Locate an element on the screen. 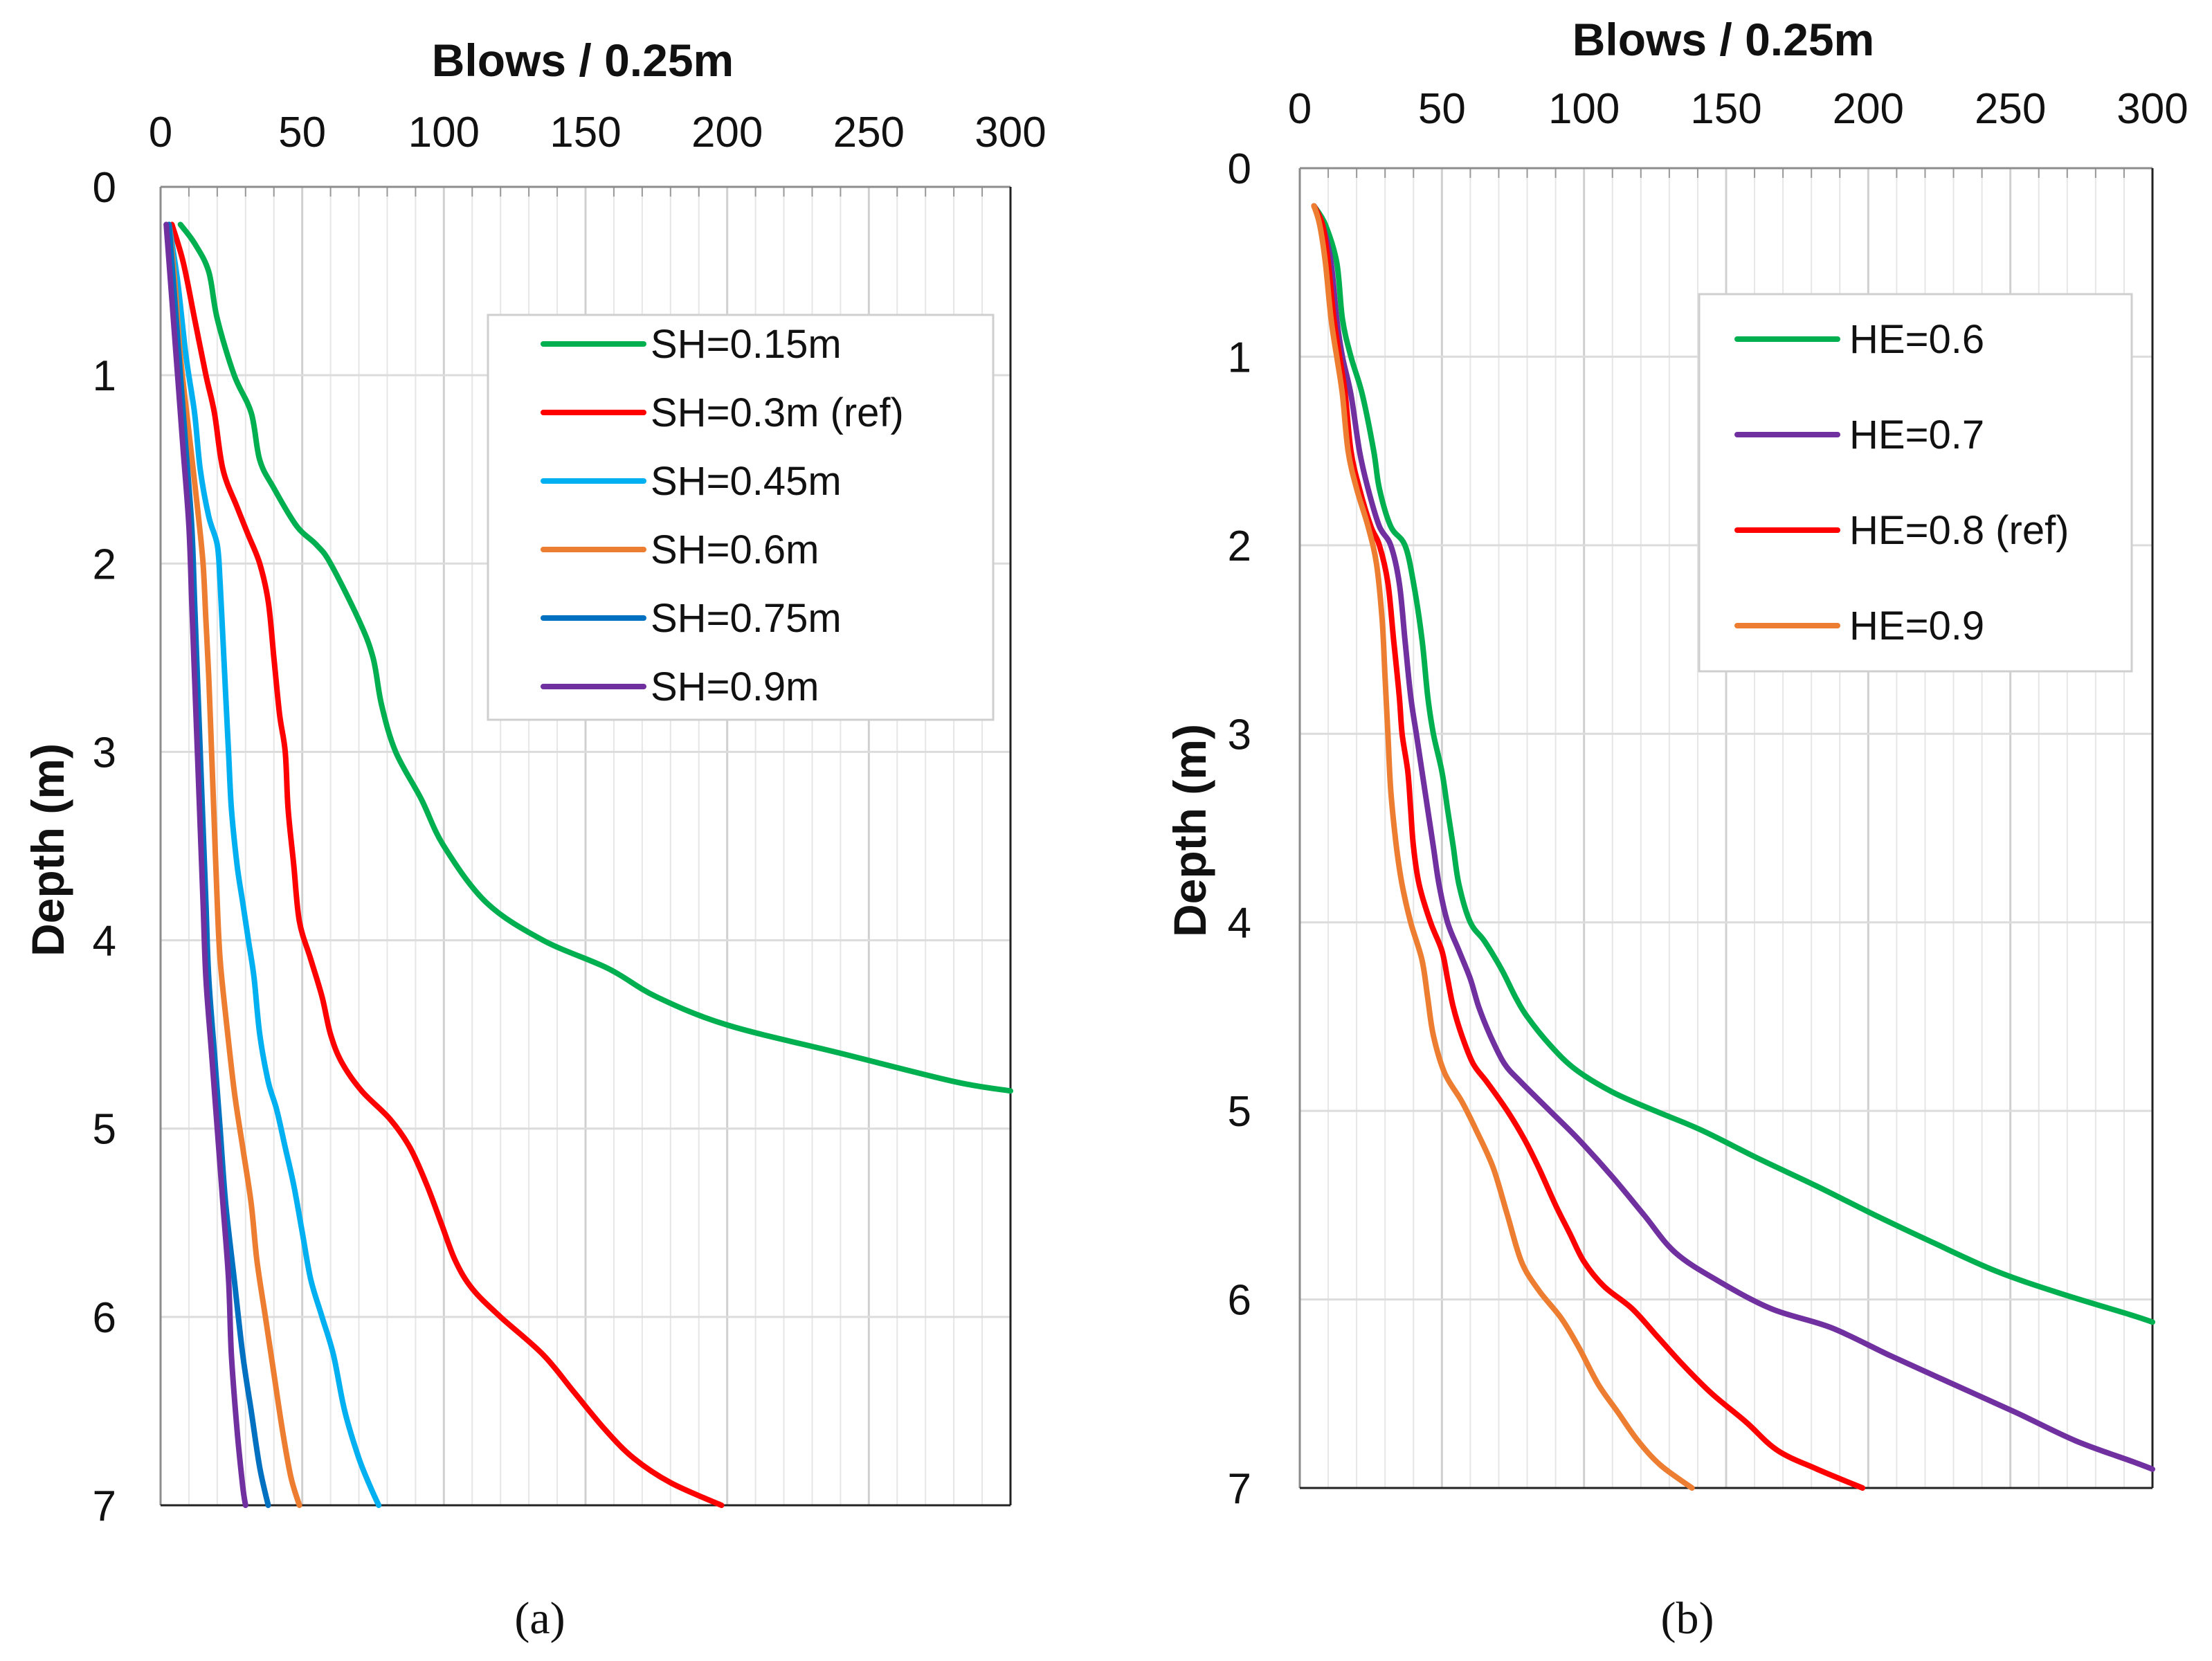  panel-b-legend: HE=0.6 HE=0.7 HE=0.8 (ref) HE=0.9 is located at coordinates (1915, 483).